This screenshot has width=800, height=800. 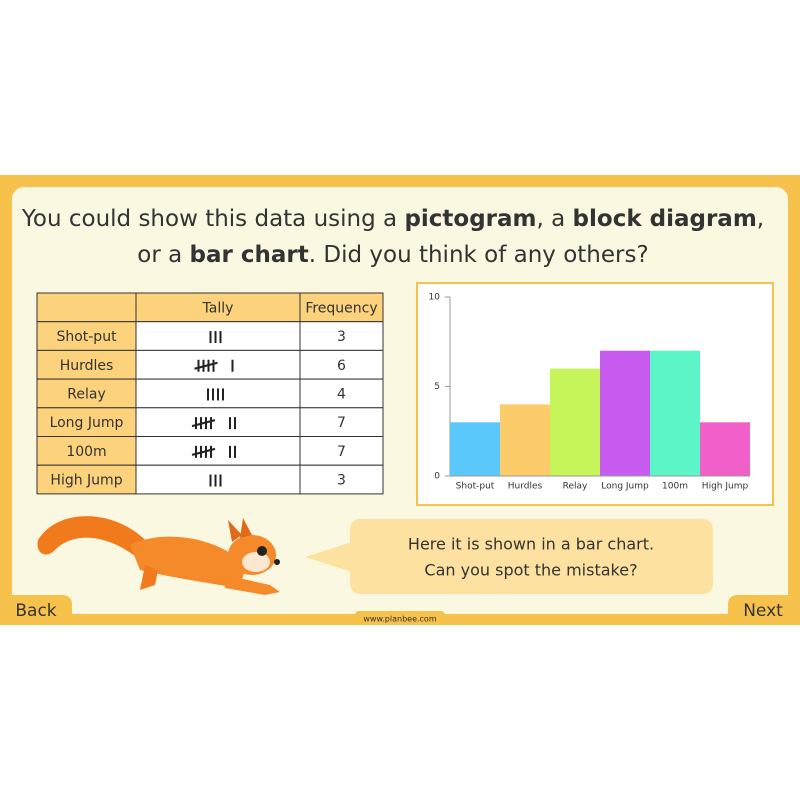 What do you see at coordinates (575, 487) in the screenshot?
I see `x-tick-label: Relay` at bounding box center [575, 487].